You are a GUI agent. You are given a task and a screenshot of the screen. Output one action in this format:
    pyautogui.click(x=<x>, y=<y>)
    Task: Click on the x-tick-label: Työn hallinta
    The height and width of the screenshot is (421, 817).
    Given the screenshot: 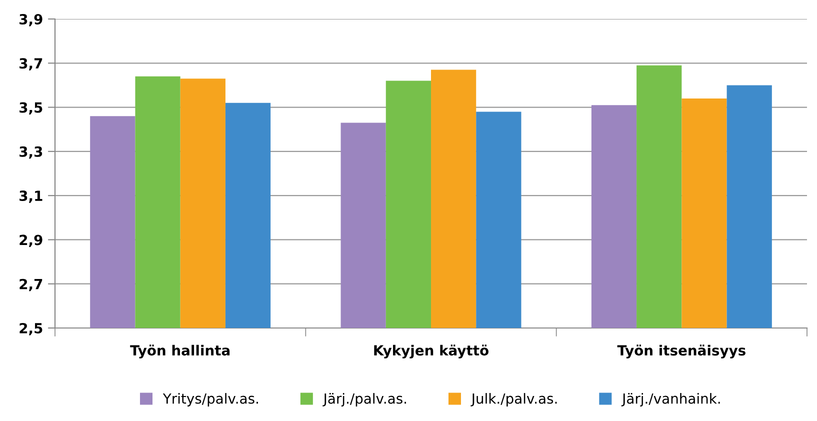 What is the action you would take?
    pyautogui.click(x=180, y=351)
    